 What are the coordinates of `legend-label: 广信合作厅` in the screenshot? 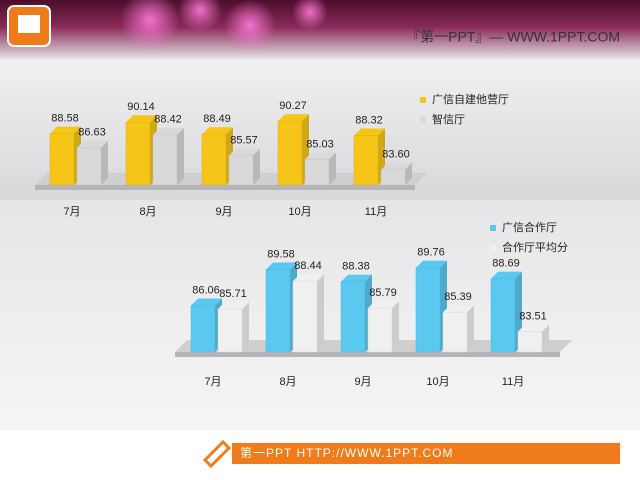 It's located at (529, 227).